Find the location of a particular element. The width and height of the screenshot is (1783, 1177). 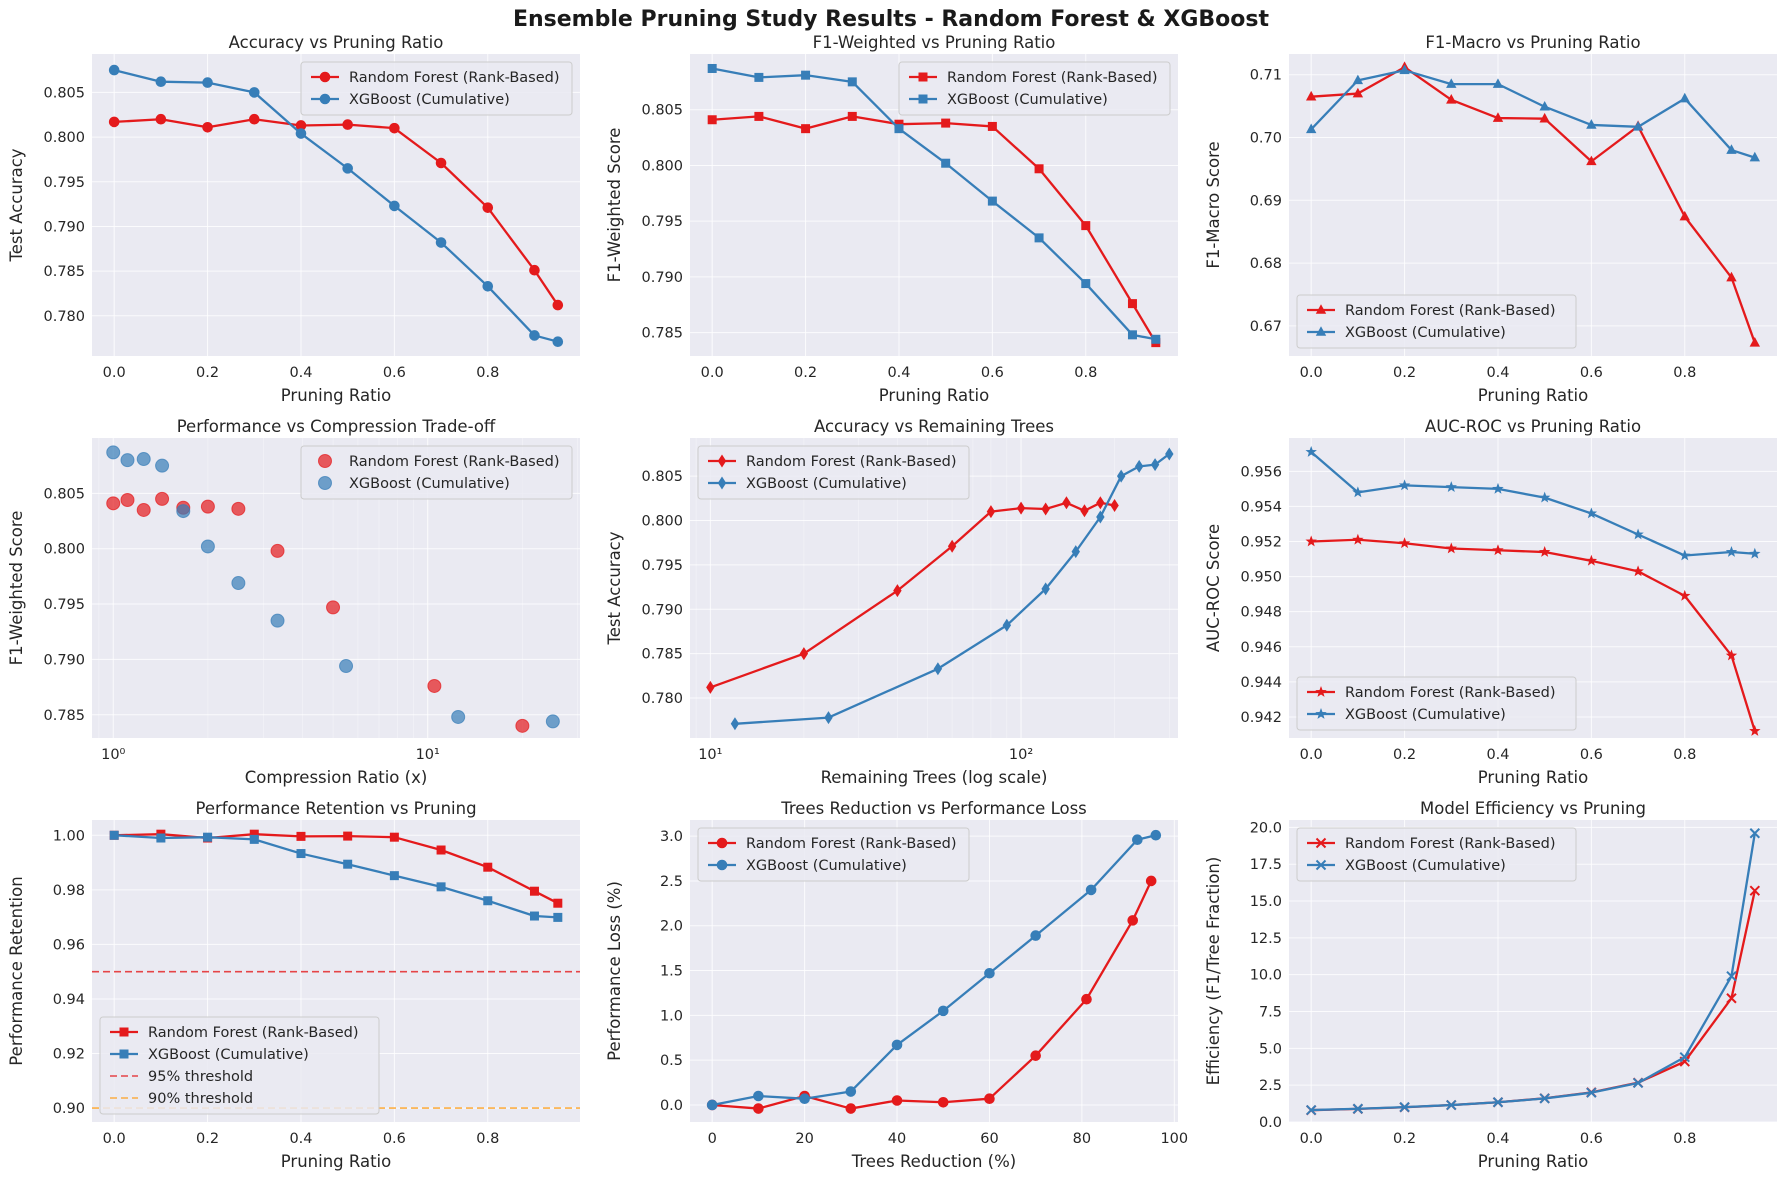

chart-9-ytick-label: 20.0 is located at coordinates (1266, 828).